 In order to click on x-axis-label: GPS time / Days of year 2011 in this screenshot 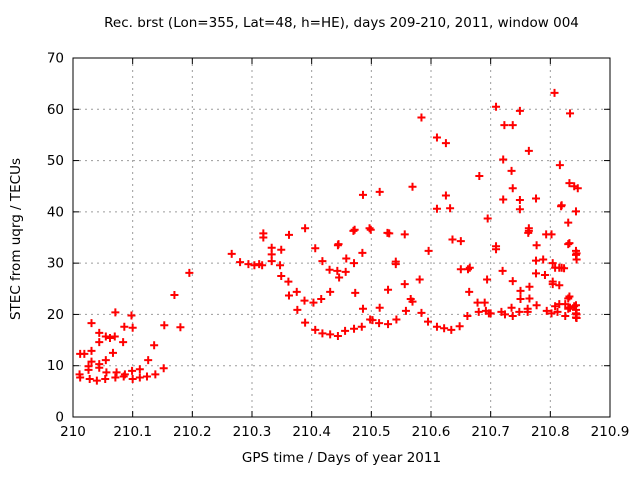, I will do `click(341, 458)`.